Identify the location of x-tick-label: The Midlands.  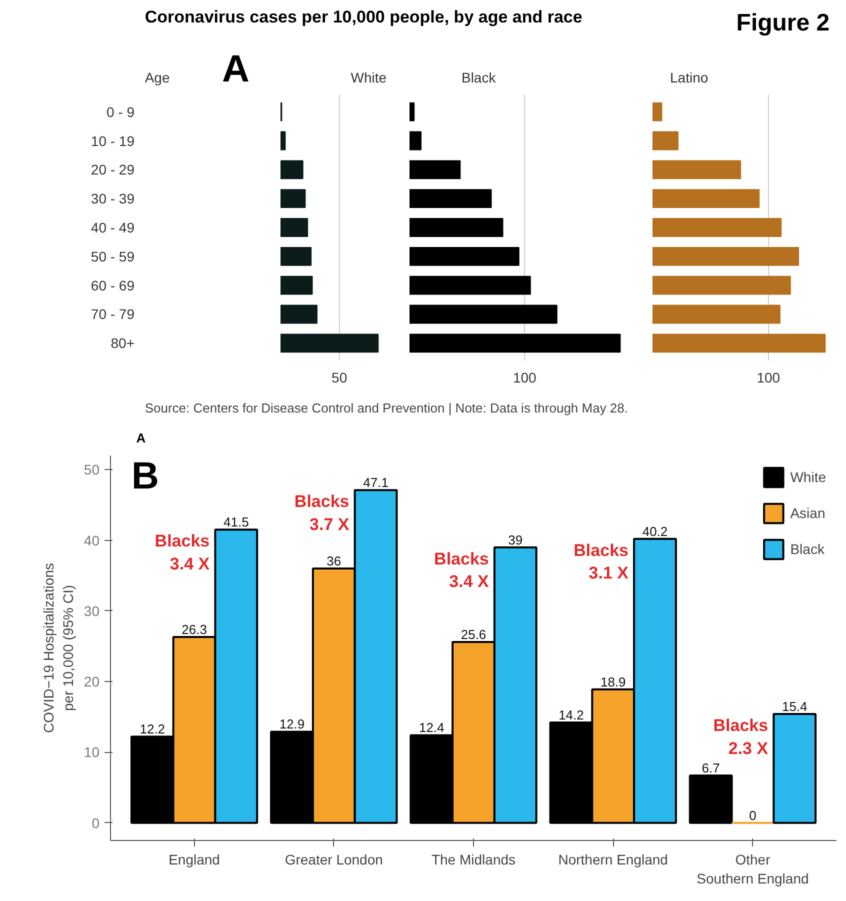
(473, 860).